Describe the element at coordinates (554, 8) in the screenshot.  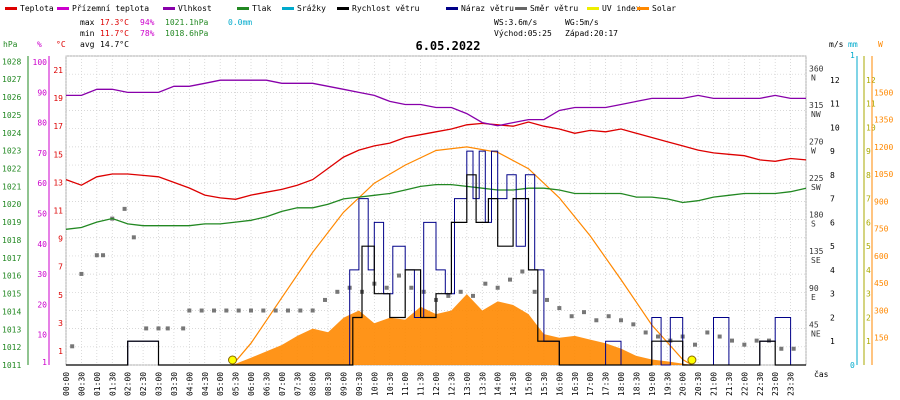
I see `legend-label: Směr větru` at that location.